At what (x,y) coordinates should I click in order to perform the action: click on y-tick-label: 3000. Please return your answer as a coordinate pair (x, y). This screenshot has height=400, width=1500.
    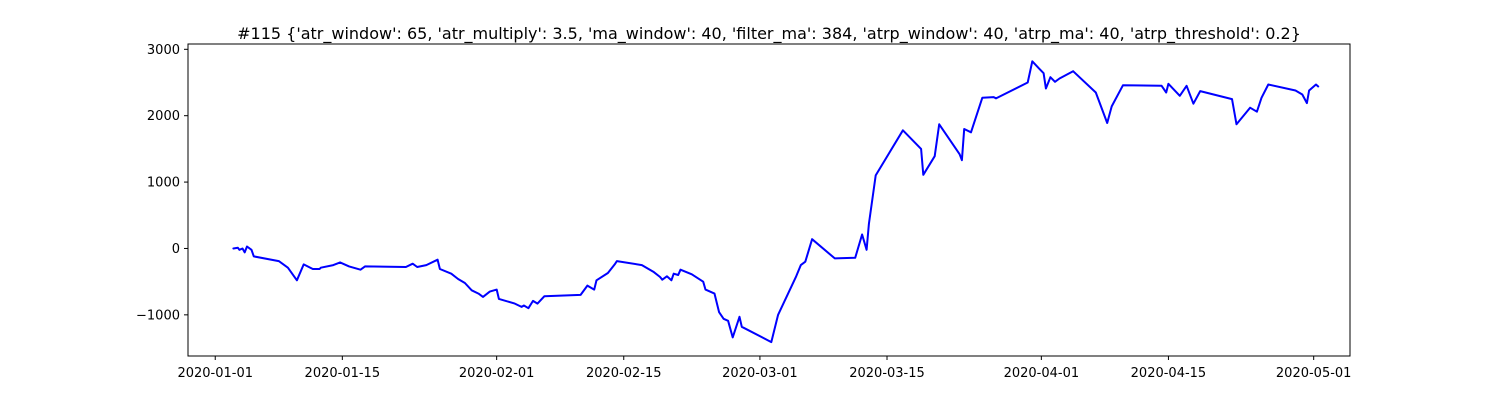
    Looking at the image, I should click on (163, 50).